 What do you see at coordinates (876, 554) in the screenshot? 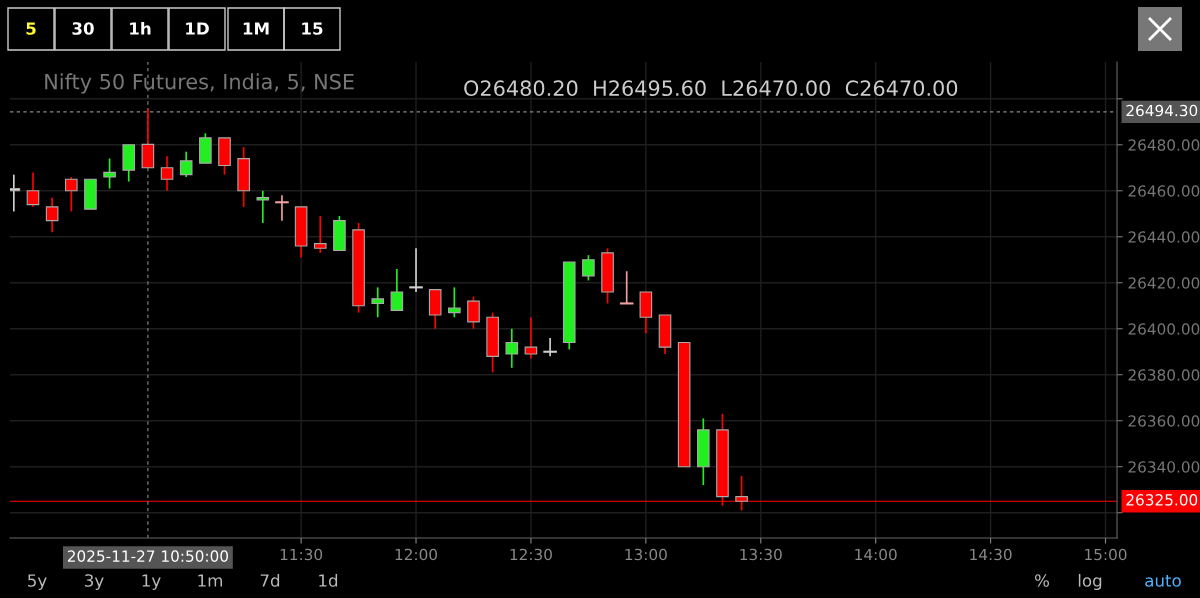
I see `x-tick-label: 14:00` at bounding box center [876, 554].